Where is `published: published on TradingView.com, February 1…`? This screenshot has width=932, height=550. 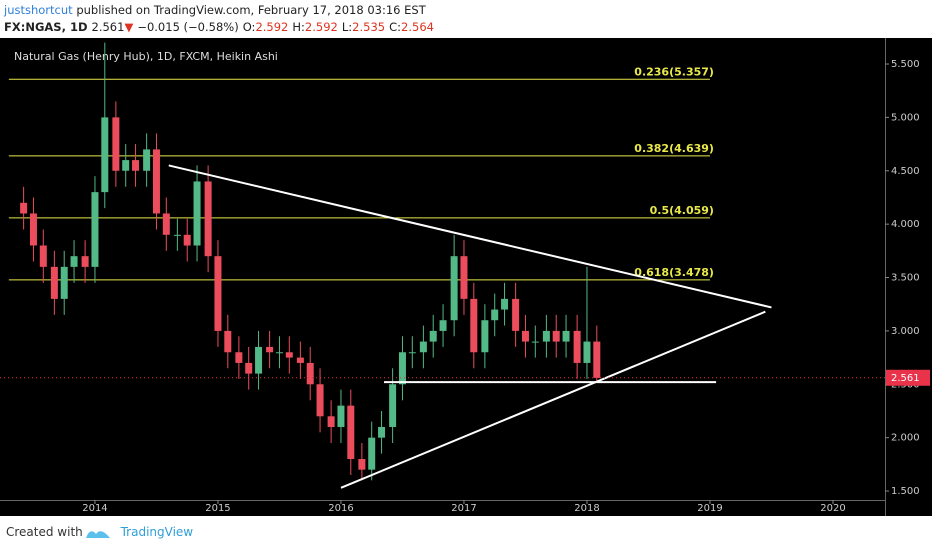
published: published on TradingView.com, February 1… is located at coordinates (251, 10).